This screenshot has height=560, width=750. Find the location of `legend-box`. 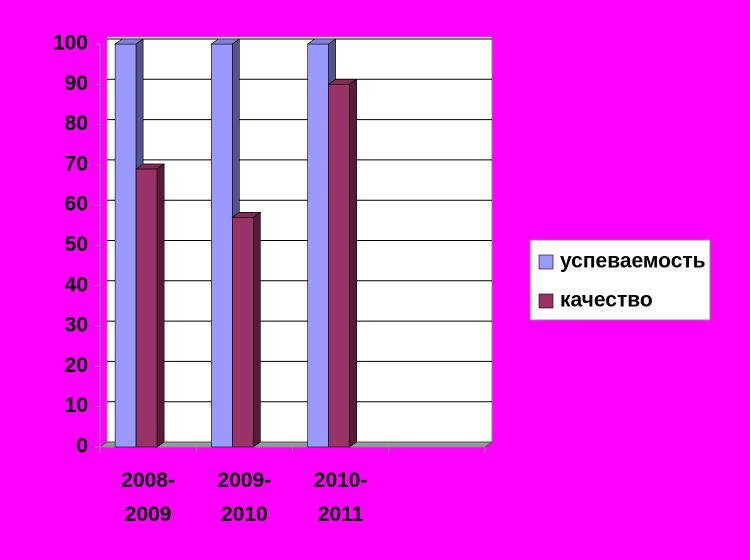

legend-box is located at coordinates (620, 280).